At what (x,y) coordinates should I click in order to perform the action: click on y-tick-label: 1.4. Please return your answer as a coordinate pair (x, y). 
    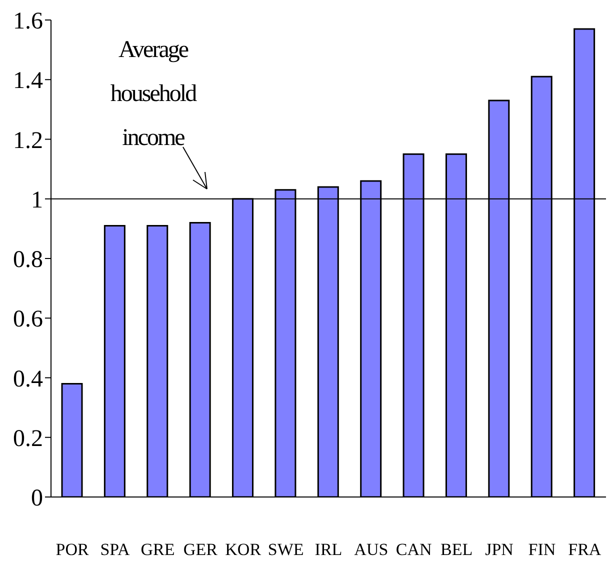
    Looking at the image, I should click on (28, 81).